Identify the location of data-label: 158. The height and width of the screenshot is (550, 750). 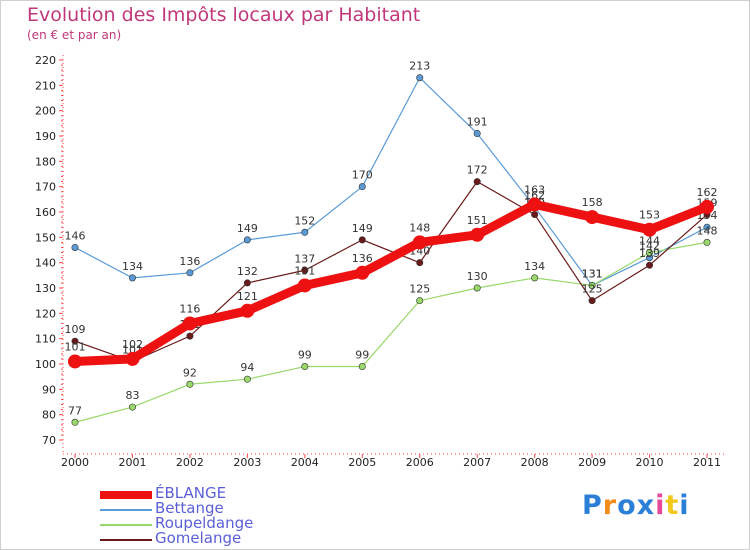
(592, 202).